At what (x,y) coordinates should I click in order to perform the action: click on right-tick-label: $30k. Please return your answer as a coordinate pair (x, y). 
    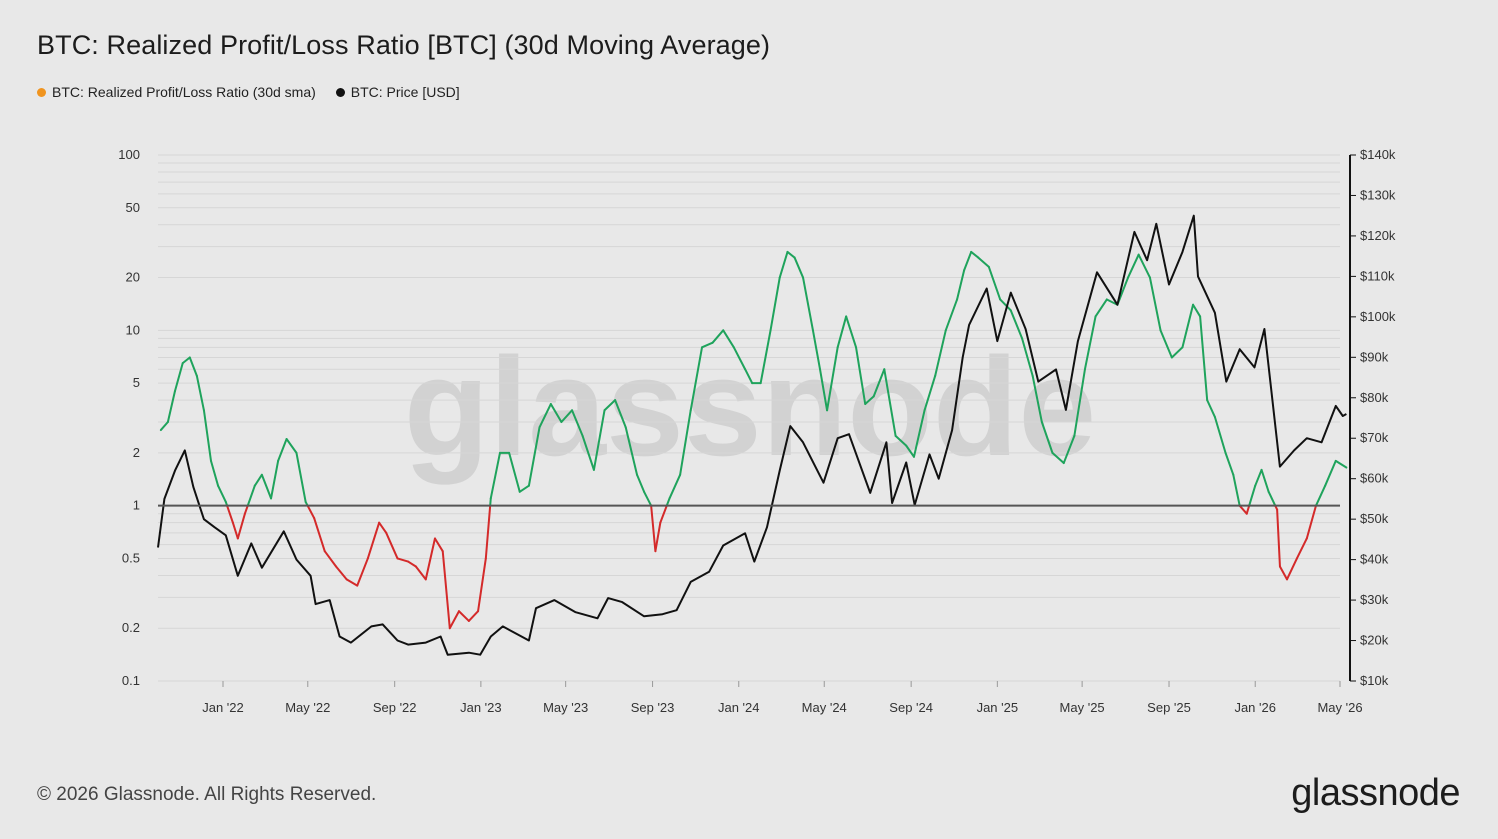
    Looking at the image, I should click on (1374, 599).